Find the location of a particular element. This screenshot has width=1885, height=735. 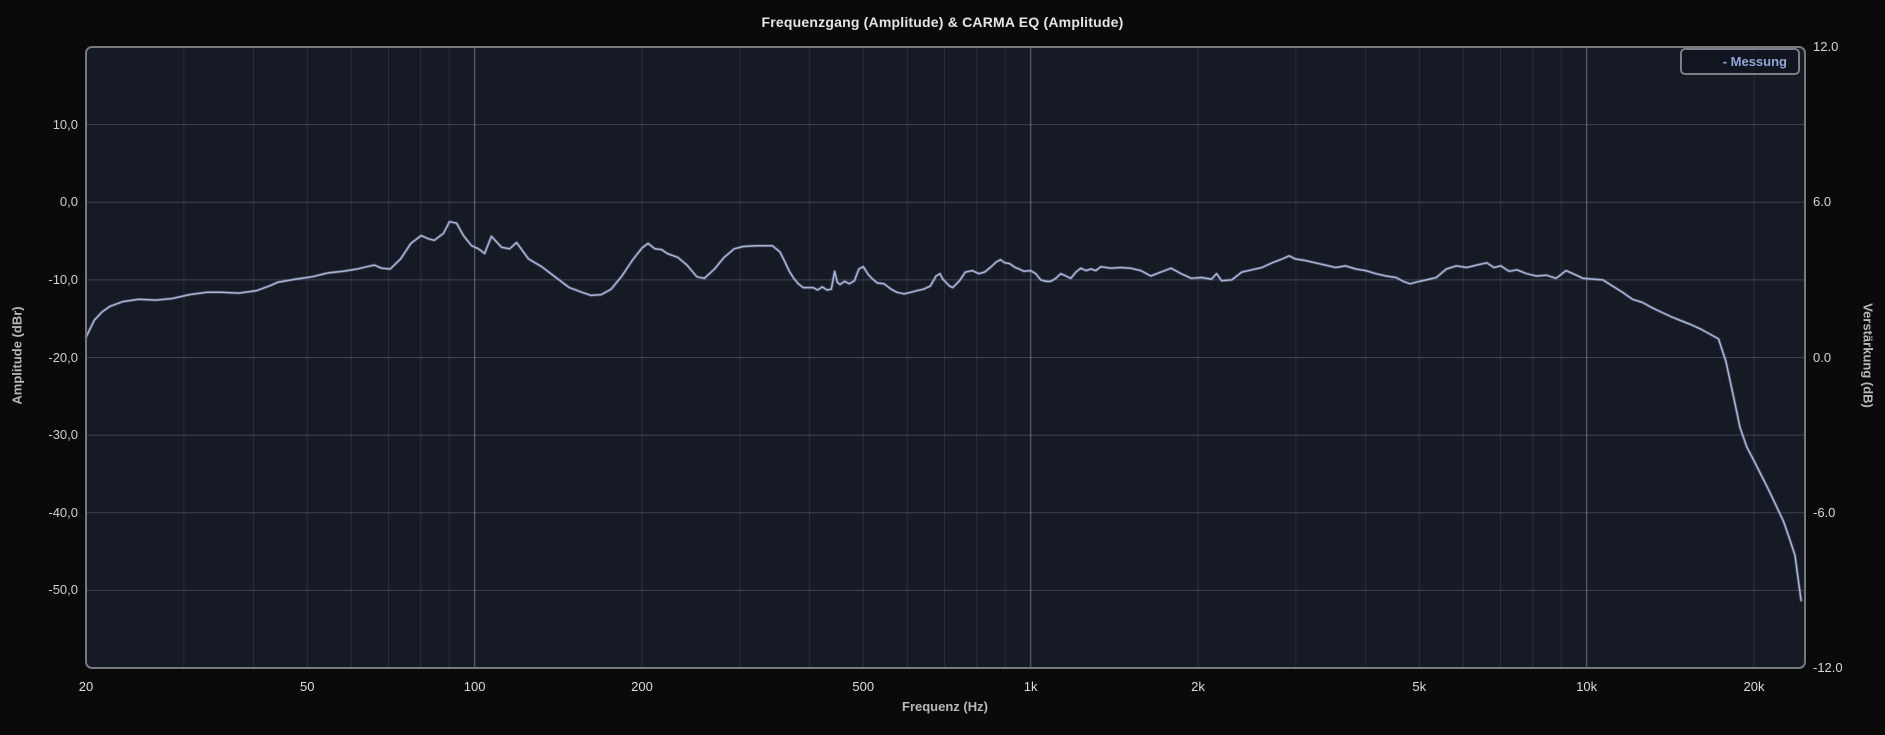

bottom-axis-tick-label: 20k is located at coordinates (1754, 686).